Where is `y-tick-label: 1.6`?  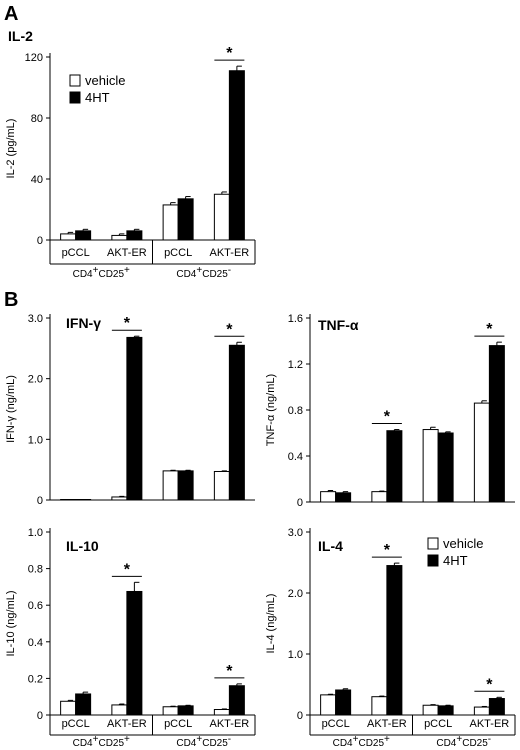
y-tick-label: 1.6 is located at coordinates (295, 319).